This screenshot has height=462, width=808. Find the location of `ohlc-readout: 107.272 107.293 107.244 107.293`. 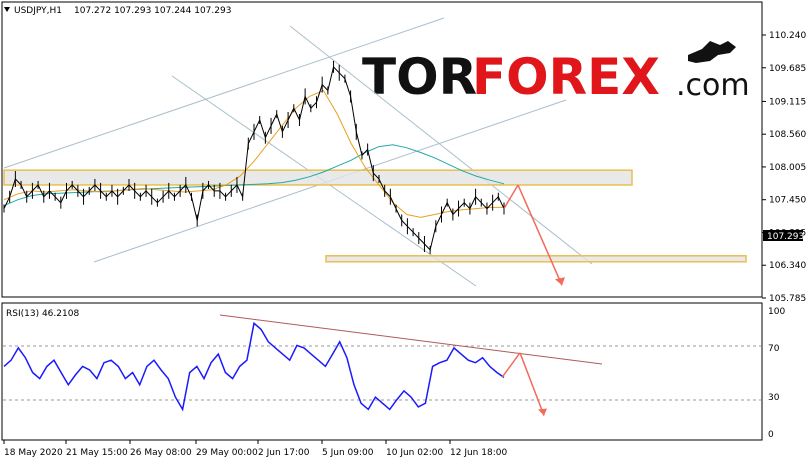

ohlc-readout: 107.272 107.293 107.244 107.293 is located at coordinates (152, 11).